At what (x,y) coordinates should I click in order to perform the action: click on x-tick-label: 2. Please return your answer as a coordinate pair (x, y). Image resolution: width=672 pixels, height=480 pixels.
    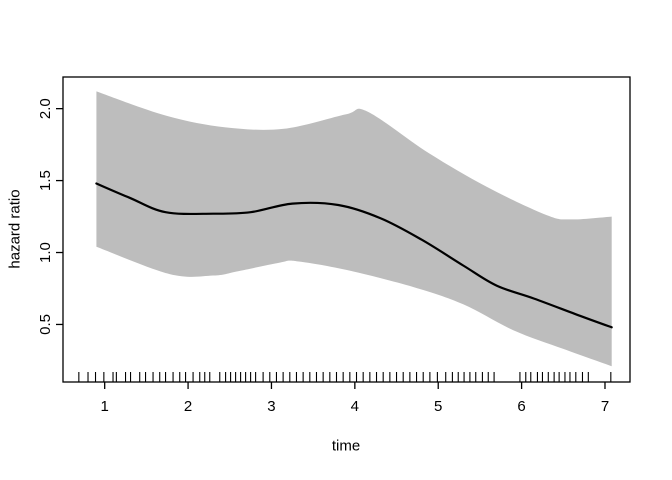
    Looking at the image, I should click on (188, 406).